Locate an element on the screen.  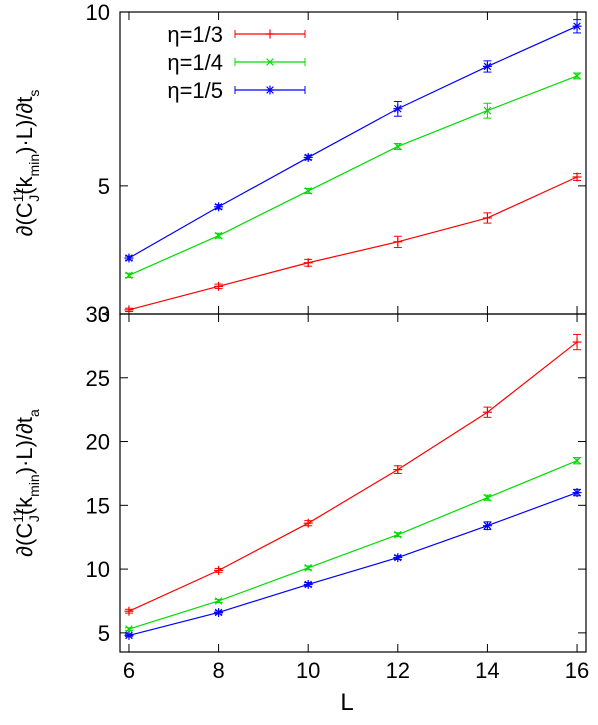
legend-label-0: η=1/3 is located at coordinates (195, 34).